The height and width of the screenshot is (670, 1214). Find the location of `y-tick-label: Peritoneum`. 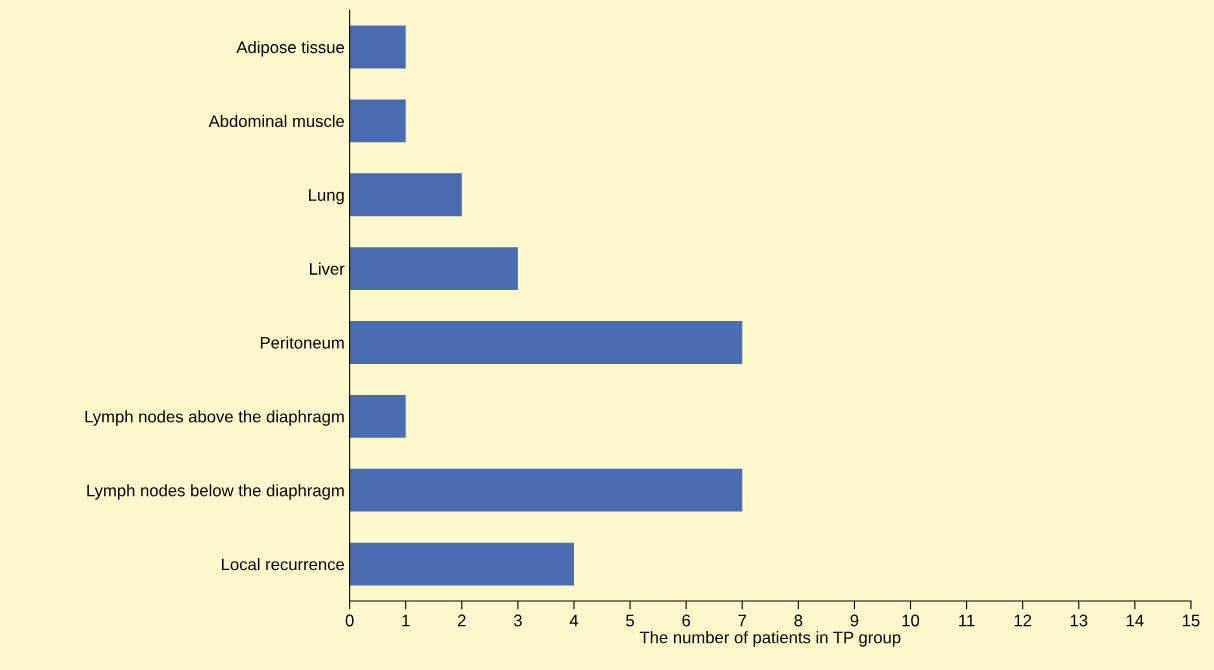

y-tick-label: Peritoneum is located at coordinates (302, 342).